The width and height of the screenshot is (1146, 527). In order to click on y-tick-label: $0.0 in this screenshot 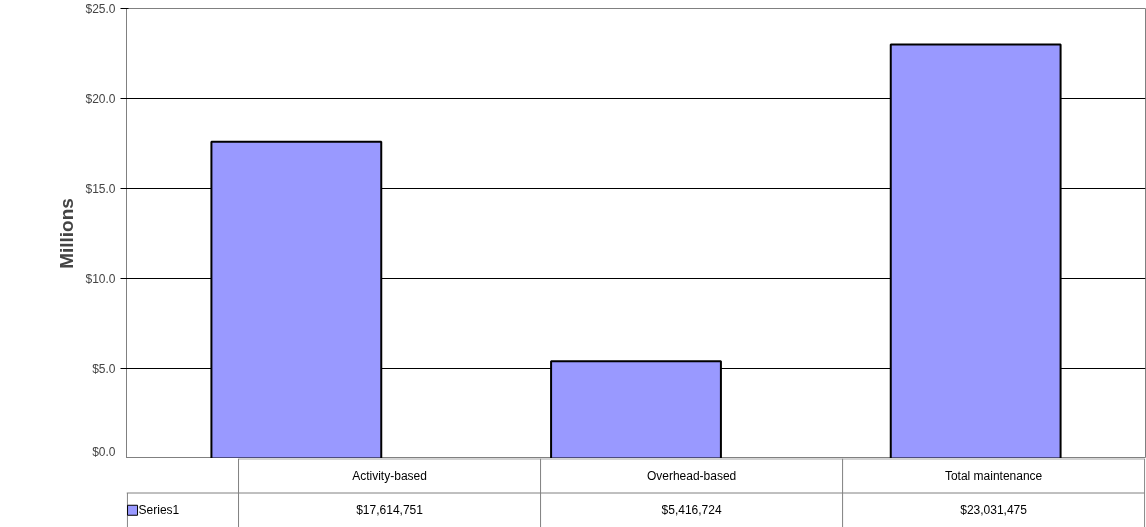, I will do `click(104, 451)`.